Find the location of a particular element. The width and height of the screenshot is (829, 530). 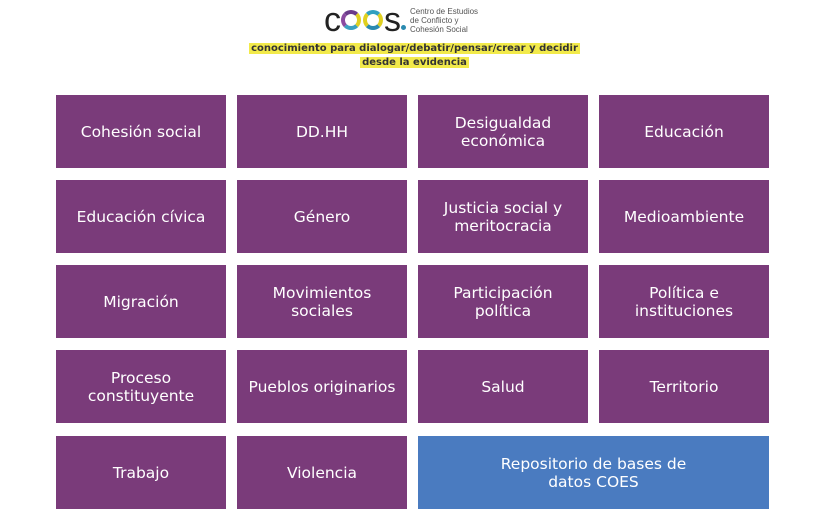

tile-label: Proceso constituyente is located at coordinates (141, 386).